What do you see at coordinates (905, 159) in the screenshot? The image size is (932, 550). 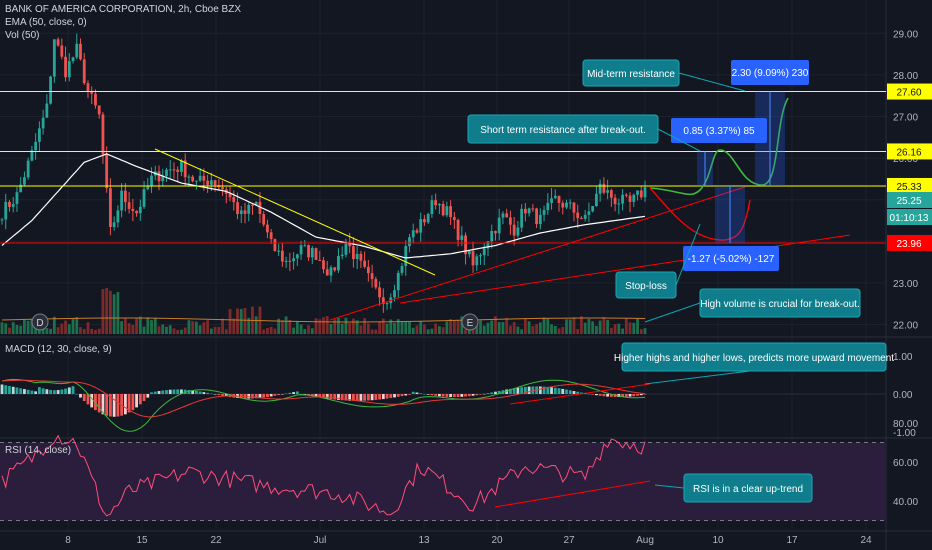 I see `price-tick-label: 26.00` at bounding box center [905, 159].